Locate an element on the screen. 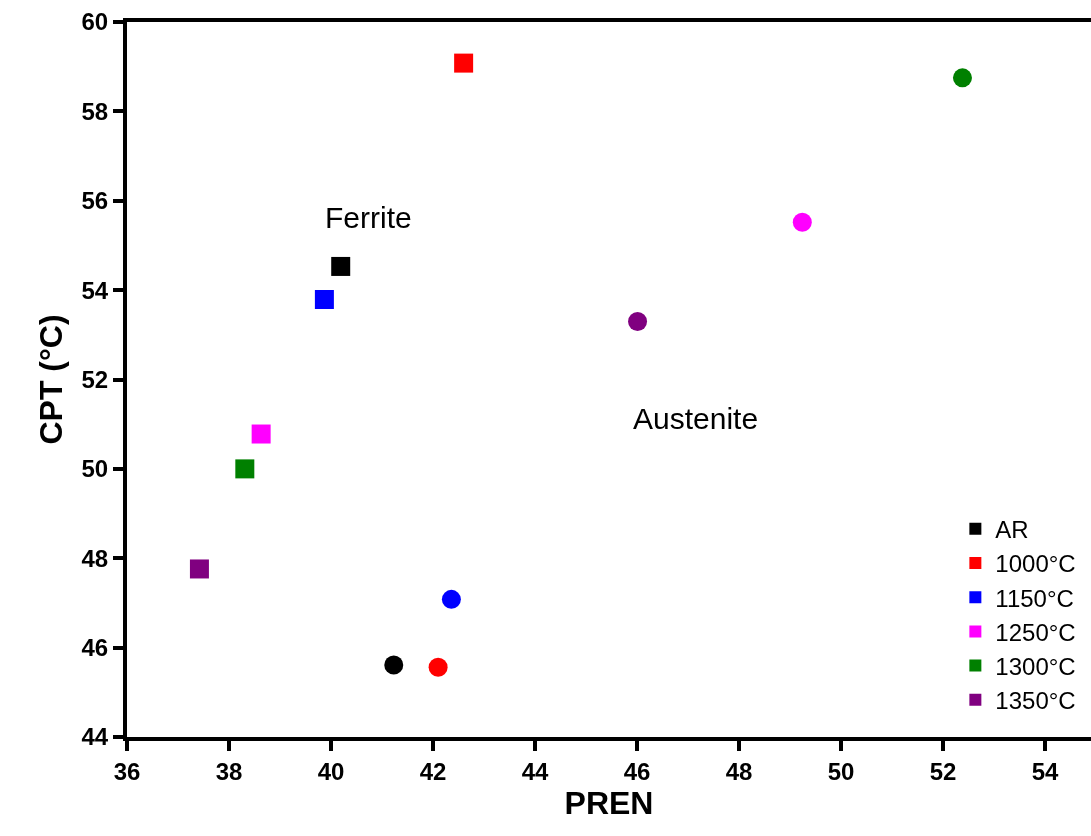  x-tick-label: 52 is located at coordinates (943, 771).